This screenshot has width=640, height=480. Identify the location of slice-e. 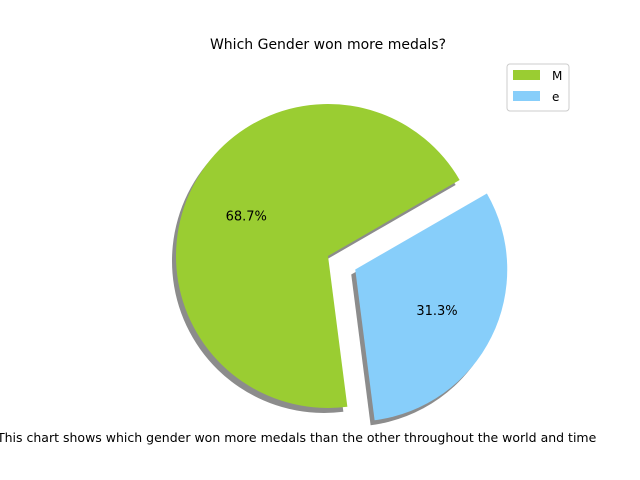
(431, 307).